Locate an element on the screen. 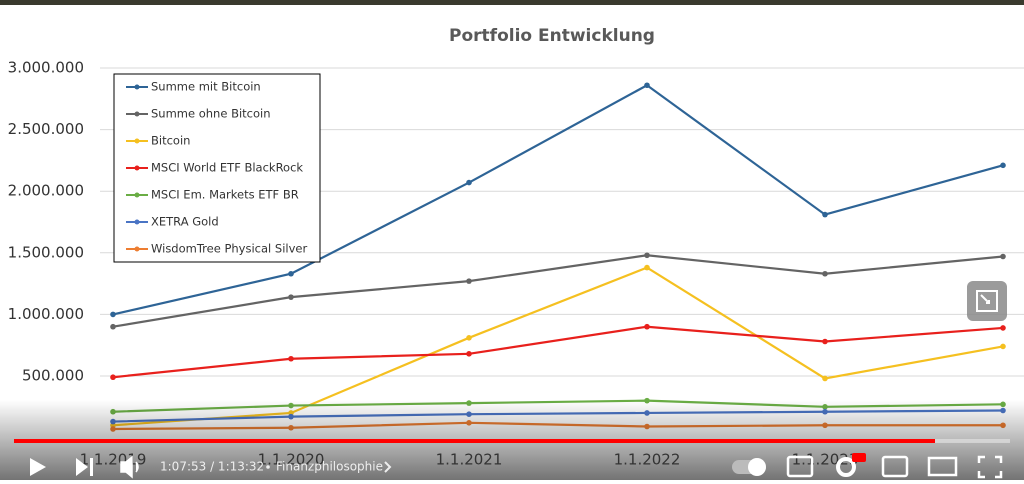 The width and height of the screenshot is (1024, 484). y-tick-label: 3.000.000 is located at coordinates (46, 68).